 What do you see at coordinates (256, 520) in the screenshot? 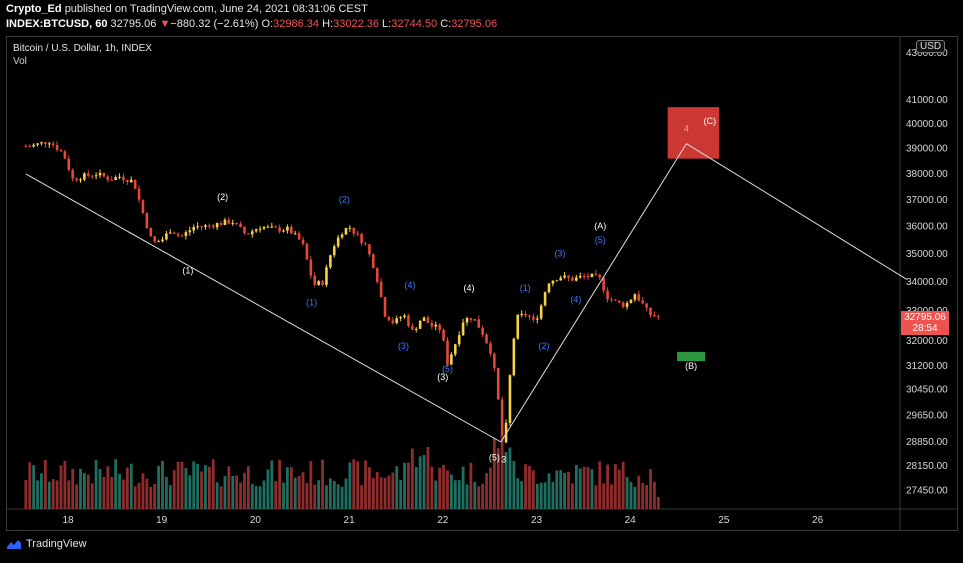
I see `x-tick-label: 20` at bounding box center [256, 520].